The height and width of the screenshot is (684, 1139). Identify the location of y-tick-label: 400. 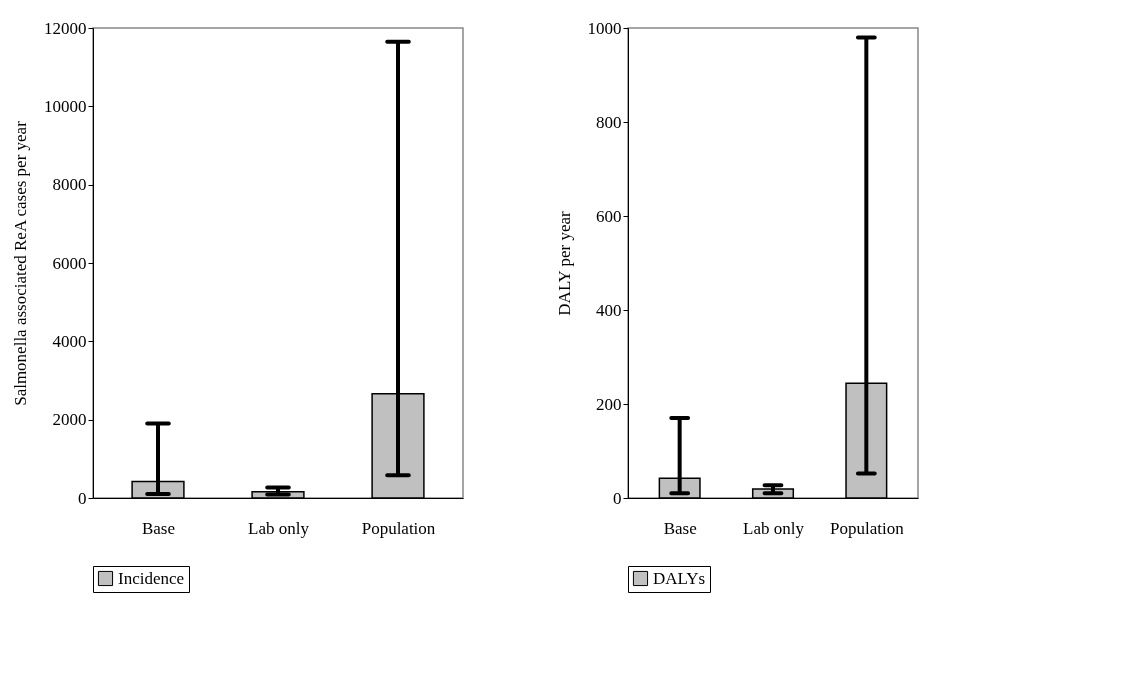
(609, 310).